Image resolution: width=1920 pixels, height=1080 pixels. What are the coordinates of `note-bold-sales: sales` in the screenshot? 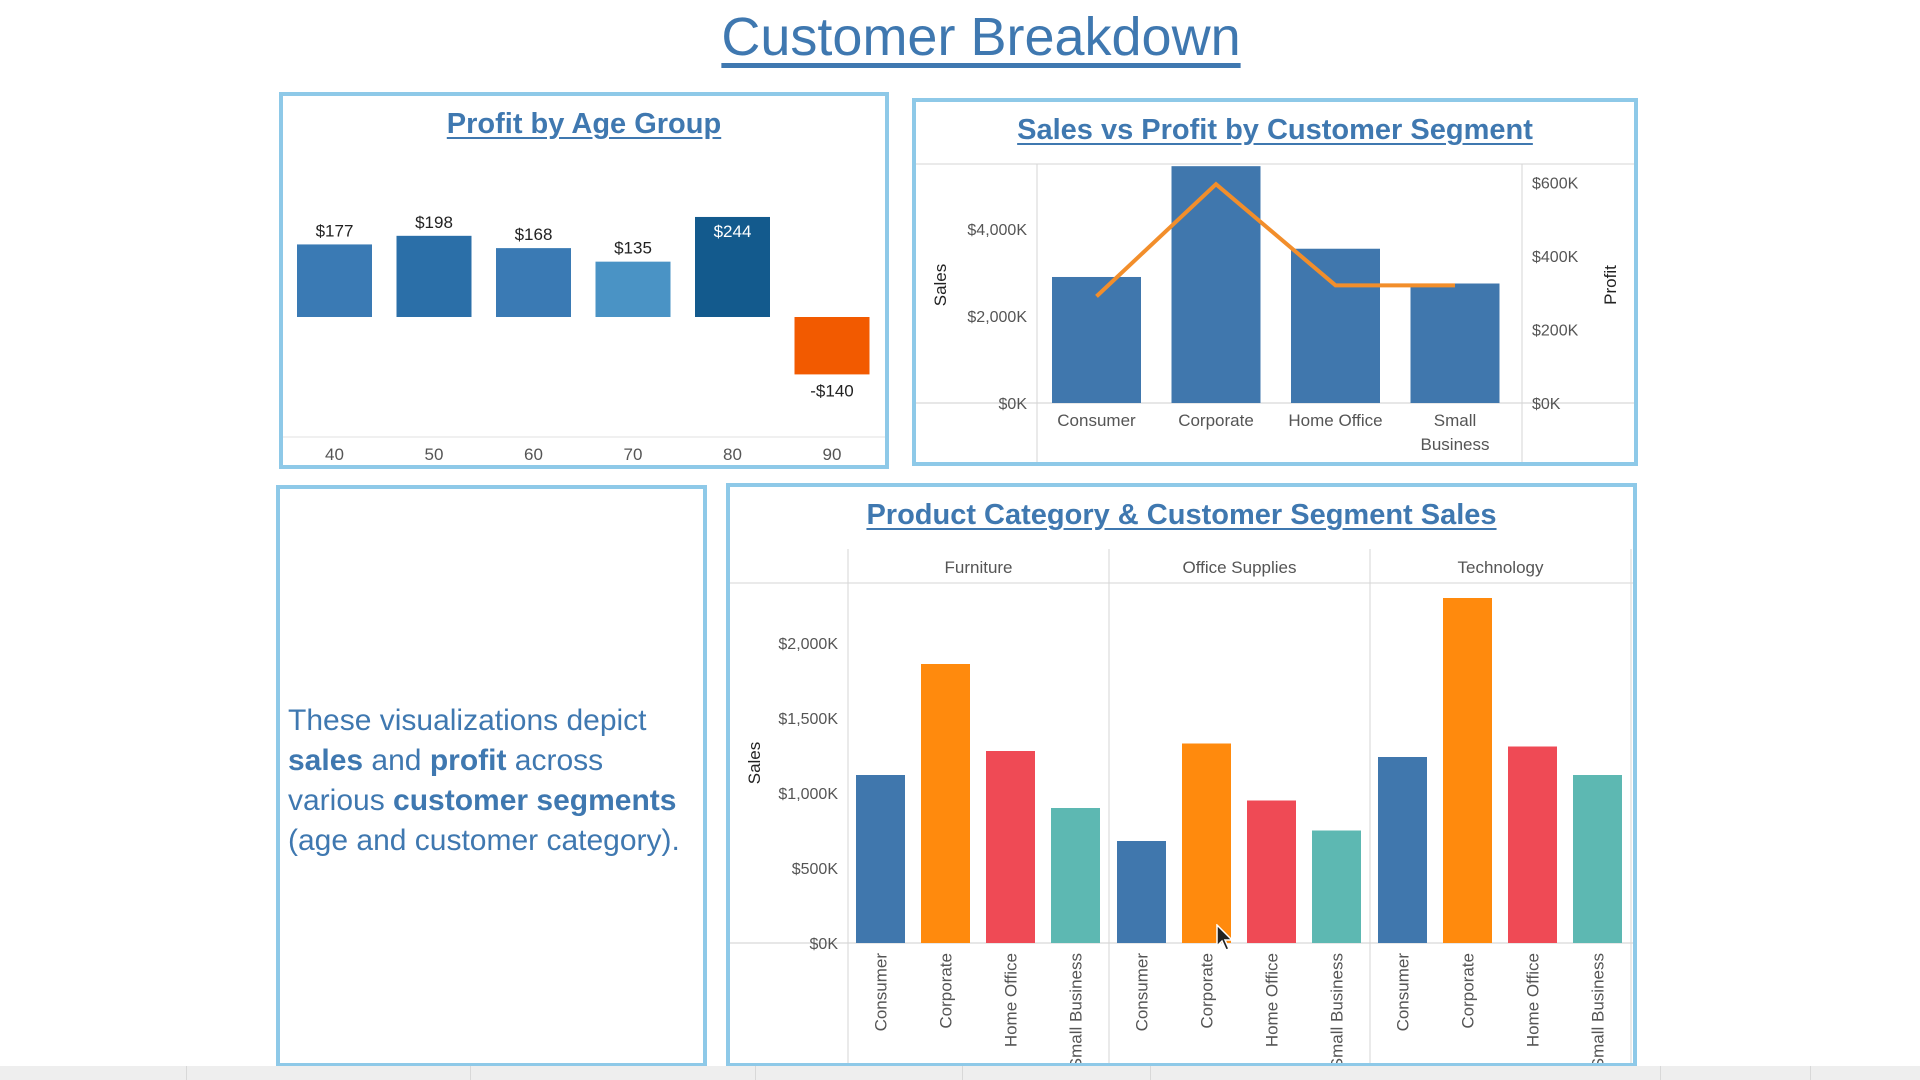 It's located at (326, 760).